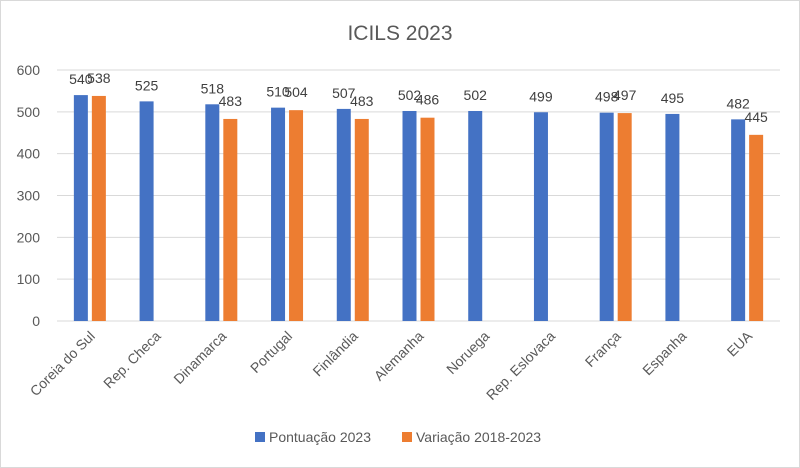  I want to click on data-label-variacao-alemanha: 486, so click(428, 100).